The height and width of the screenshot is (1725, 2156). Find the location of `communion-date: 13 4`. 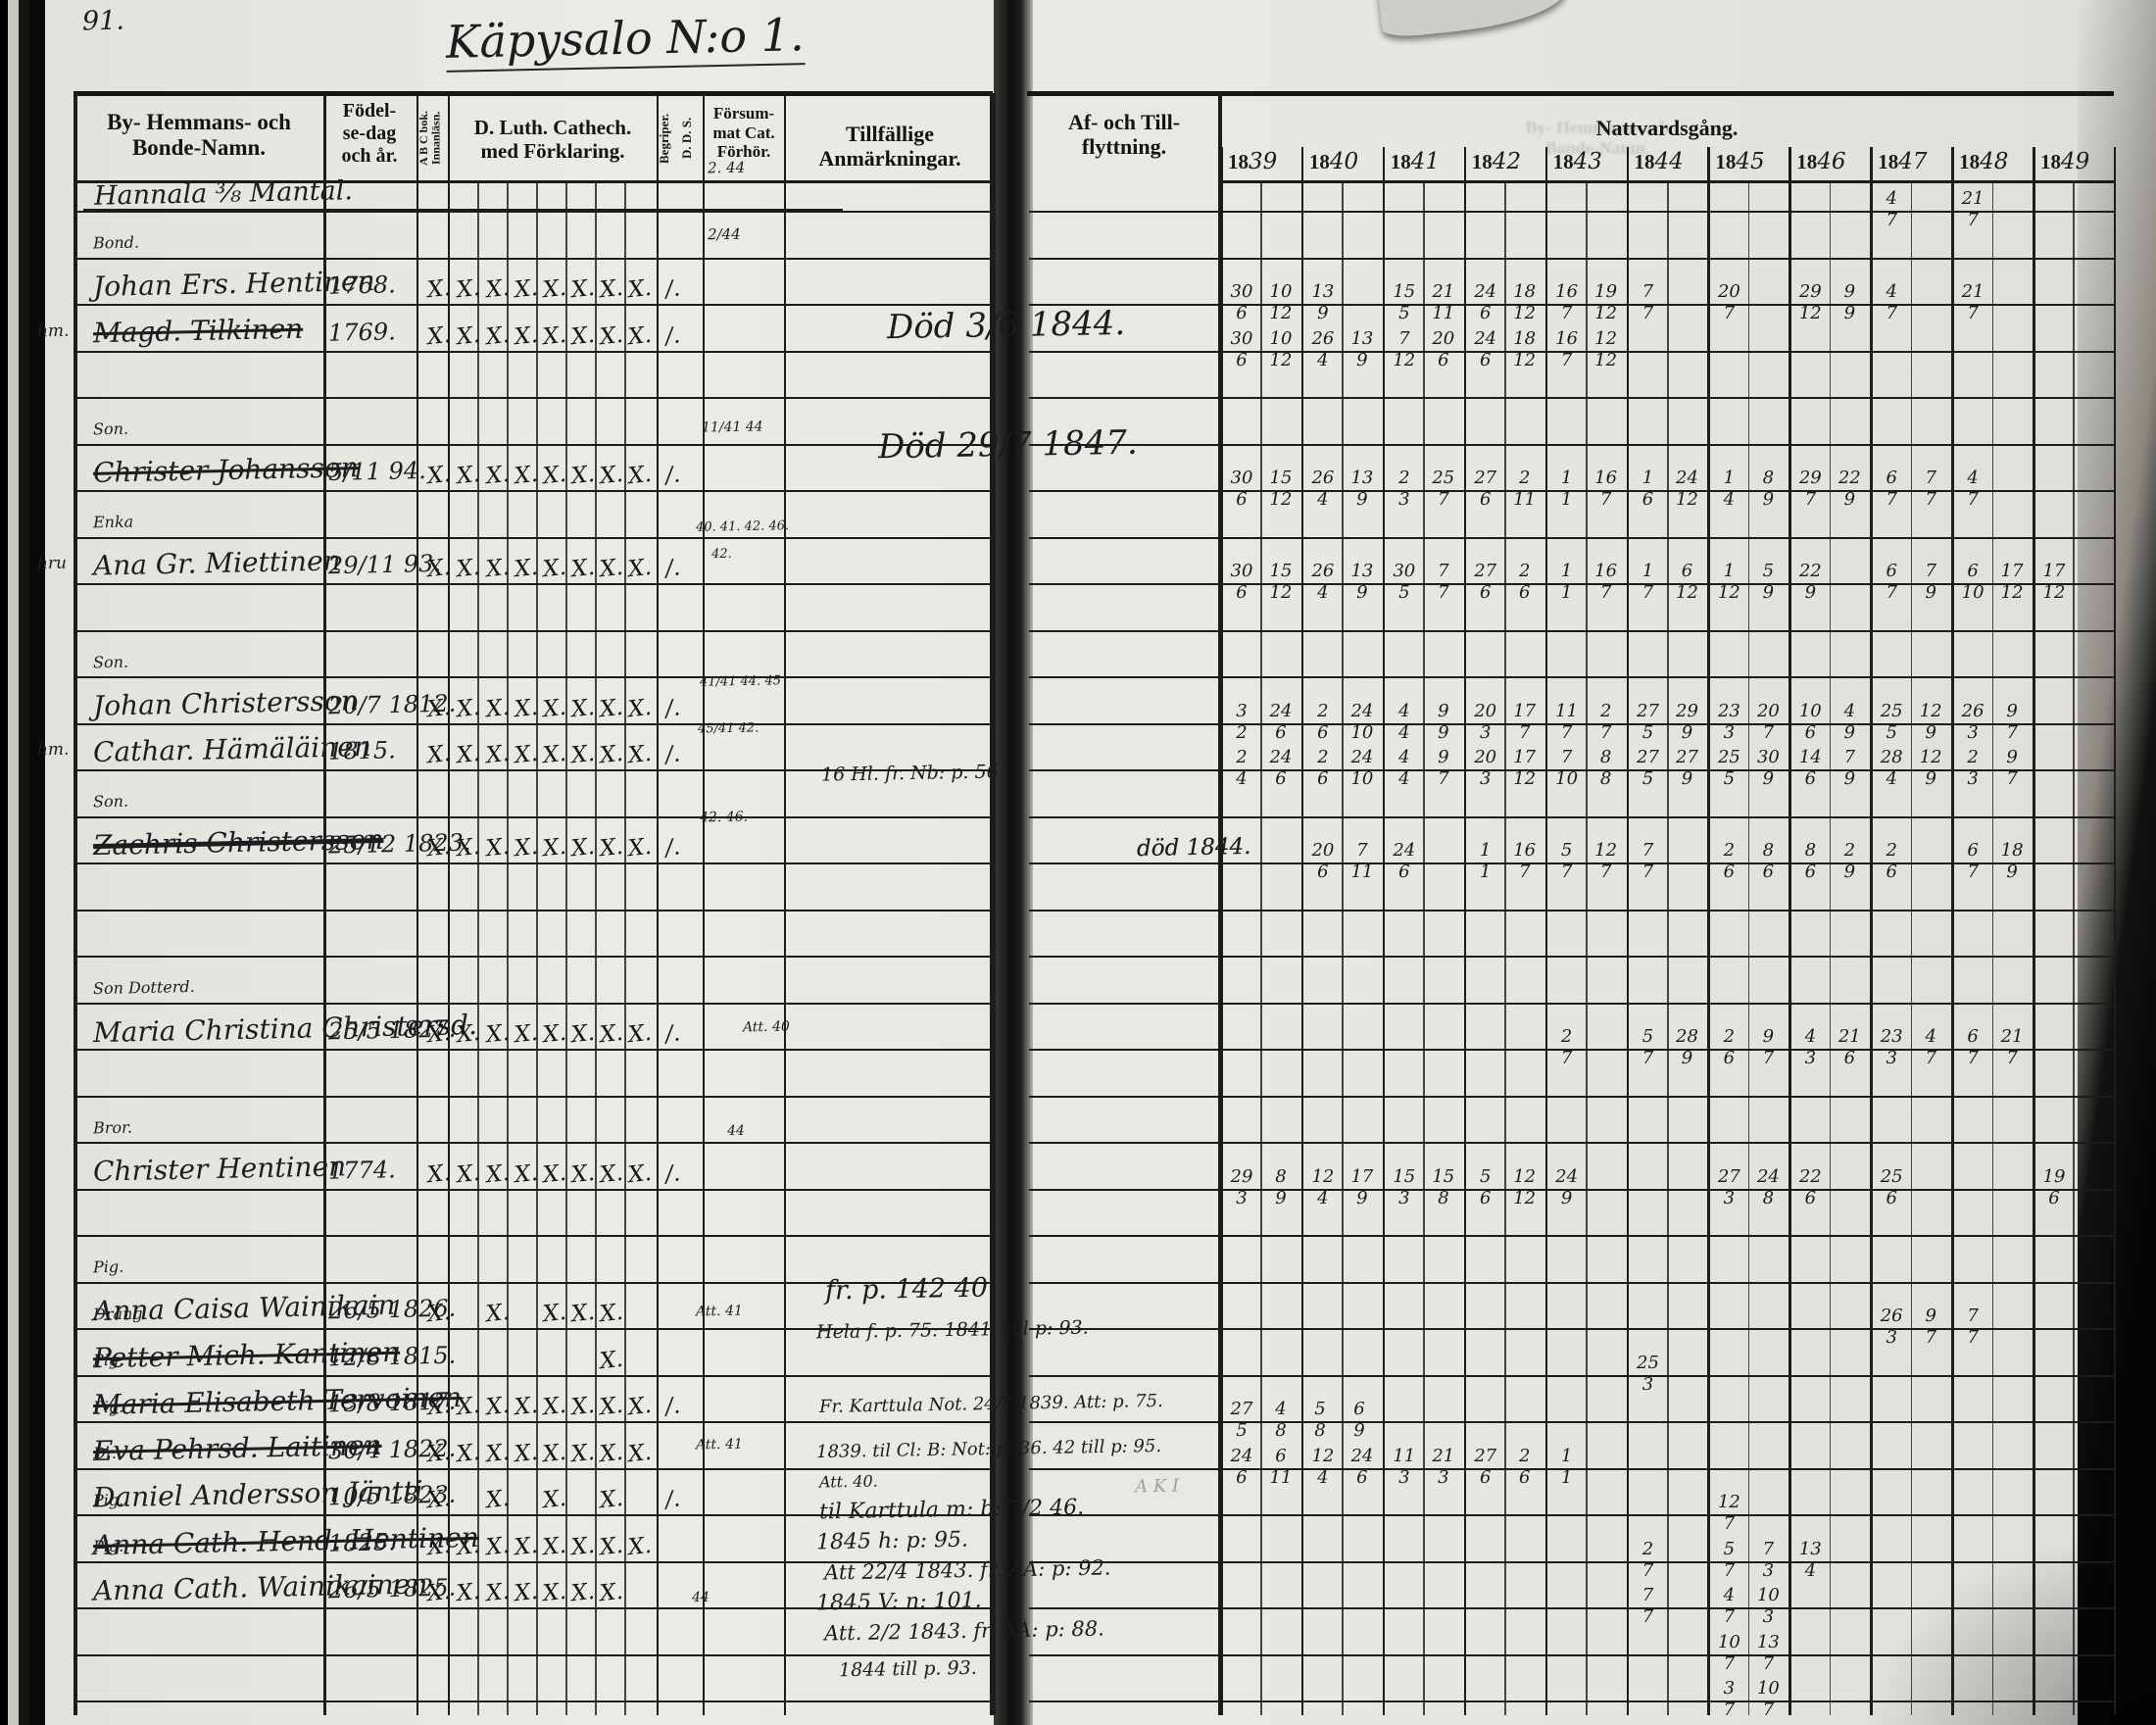

communion-date: 13 4 is located at coordinates (1810, 1559).